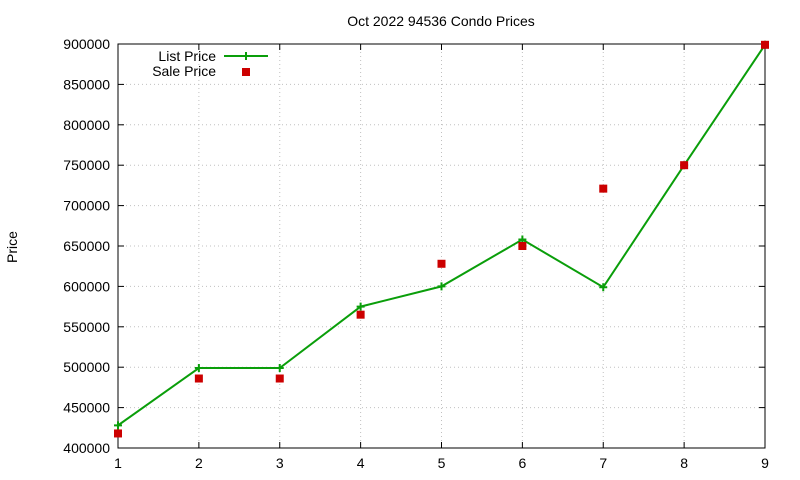  I want to click on x-tick-label: 1, so click(118, 463).